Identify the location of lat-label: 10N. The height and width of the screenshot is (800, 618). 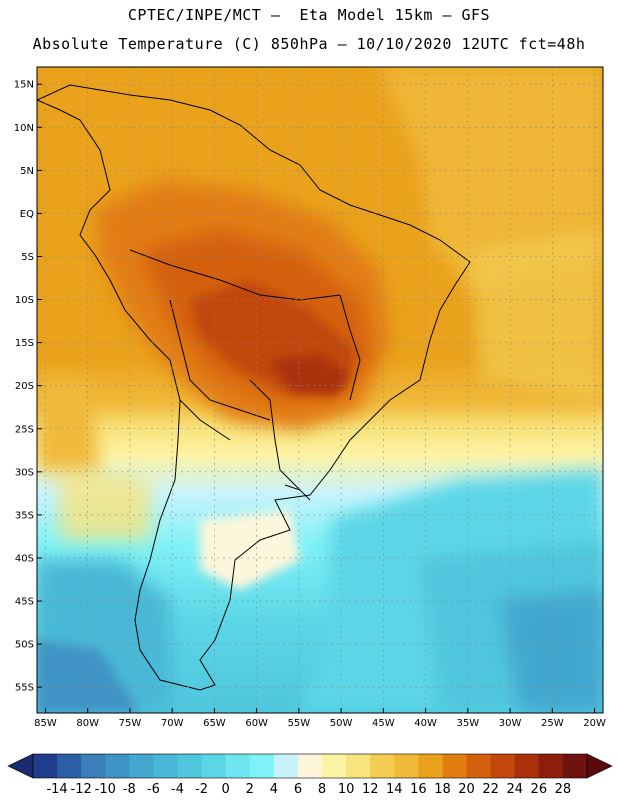
(24, 128).